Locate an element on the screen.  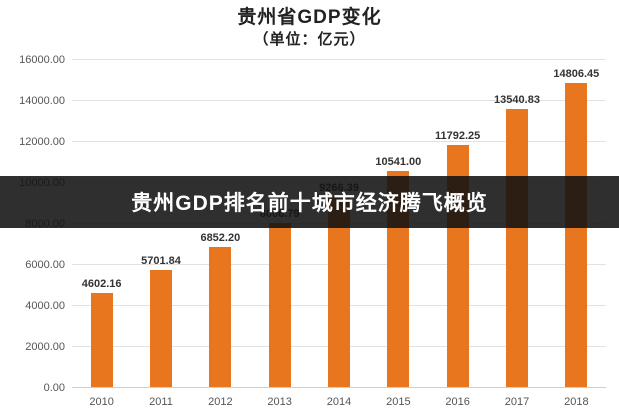
y-axis-tick-label: 12000.00 is located at coordinates (42, 142).